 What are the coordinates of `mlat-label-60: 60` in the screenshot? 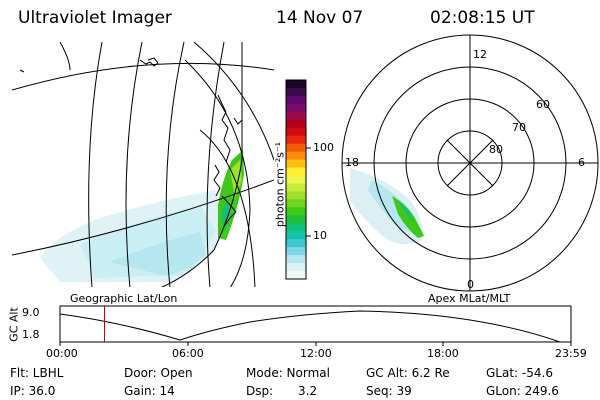 It's located at (543, 104).